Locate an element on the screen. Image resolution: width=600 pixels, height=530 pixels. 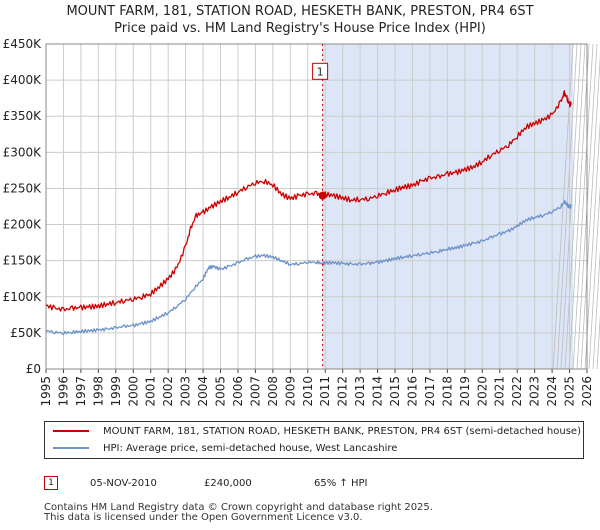
sale-label: 1 is located at coordinates (320, 71).